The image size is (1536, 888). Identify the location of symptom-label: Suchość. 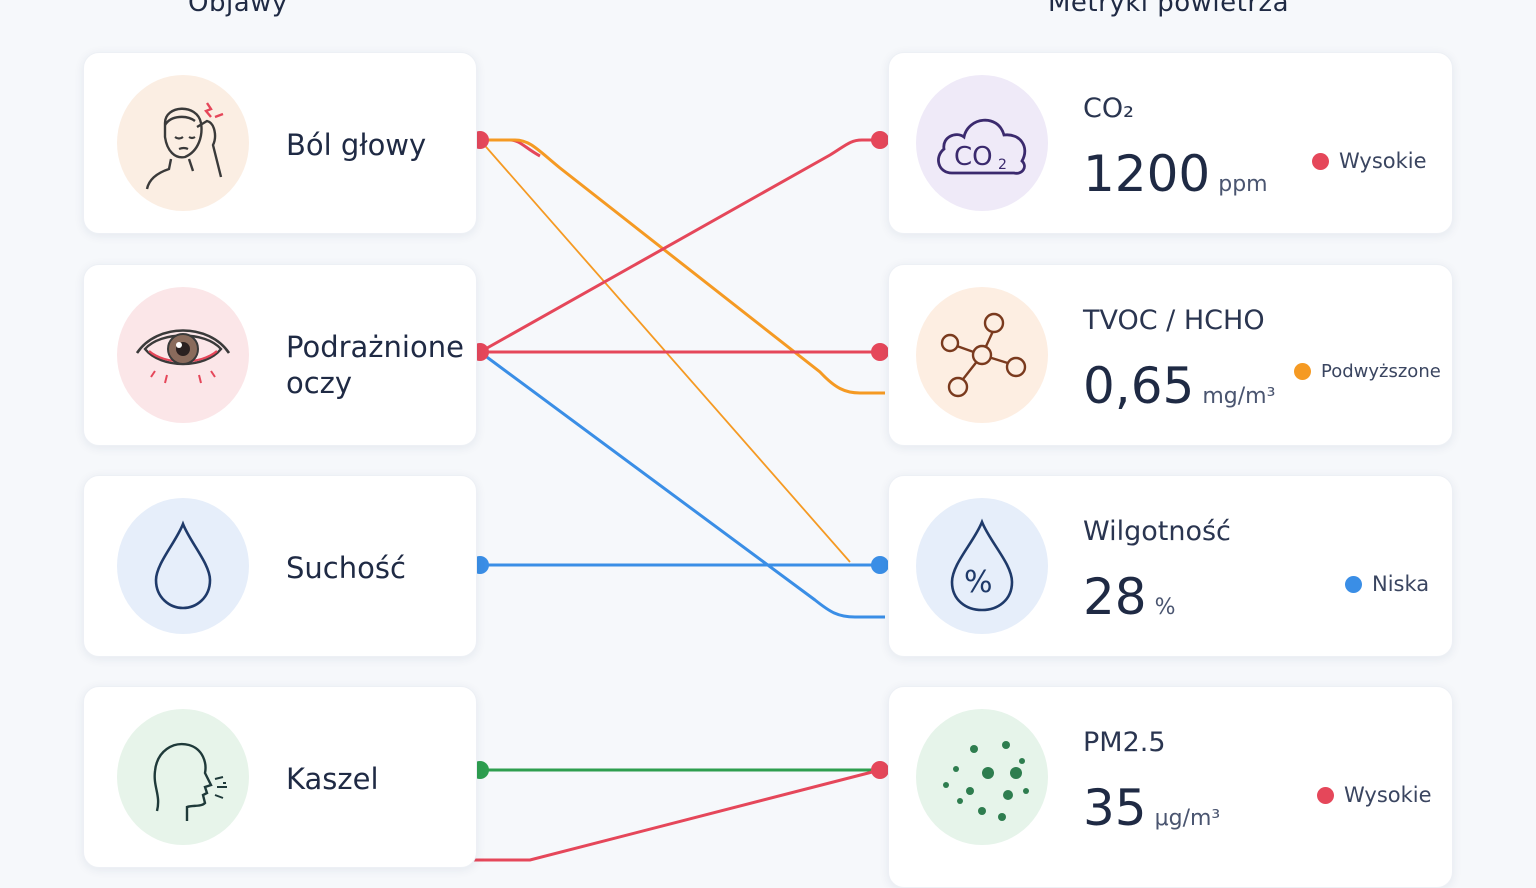
(346, 568).